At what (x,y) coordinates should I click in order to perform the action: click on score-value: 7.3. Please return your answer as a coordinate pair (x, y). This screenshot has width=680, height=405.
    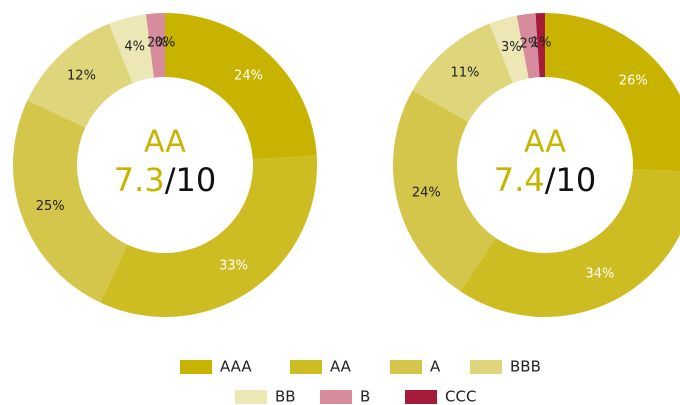
    Looking at the image, I should click on (139, 180).